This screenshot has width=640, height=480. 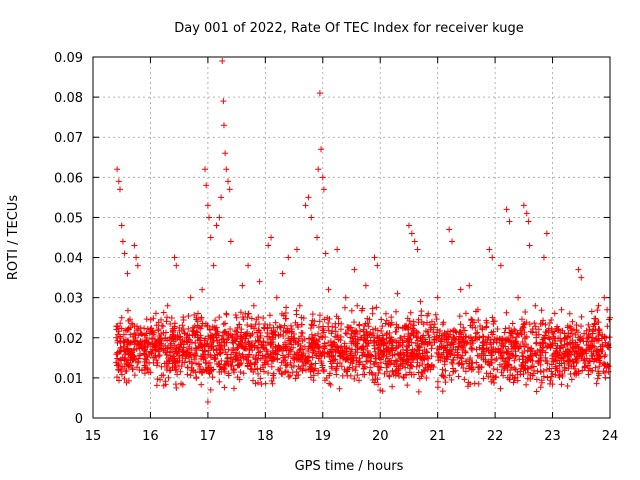 I want to click on x-tick-label: 16, so click(x=150, y=436).